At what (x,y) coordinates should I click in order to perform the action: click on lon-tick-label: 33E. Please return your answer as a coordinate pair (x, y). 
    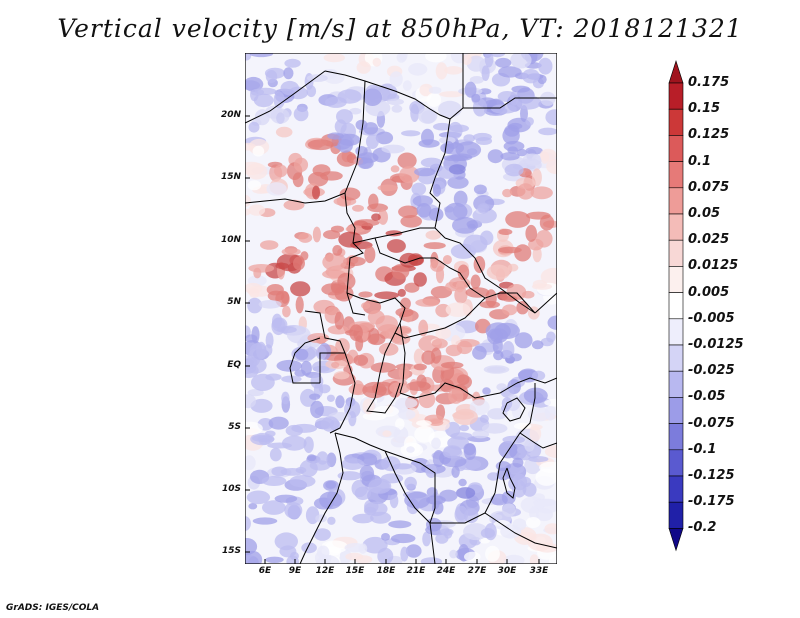
    Looking at the image, I should click on (539, 571).